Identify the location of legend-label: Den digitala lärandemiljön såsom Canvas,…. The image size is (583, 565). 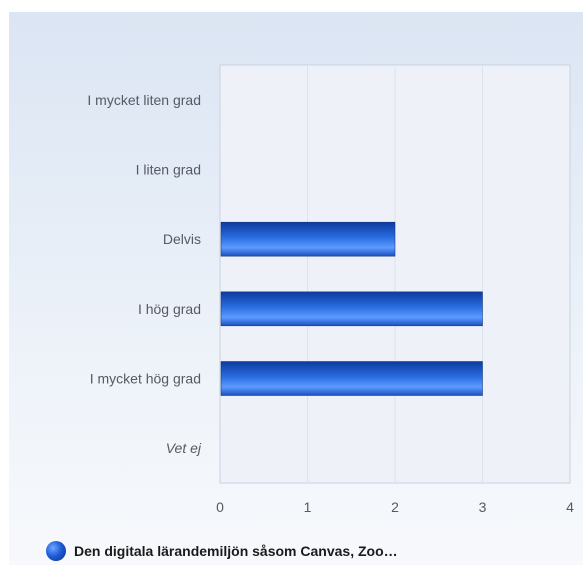
(236, 551).